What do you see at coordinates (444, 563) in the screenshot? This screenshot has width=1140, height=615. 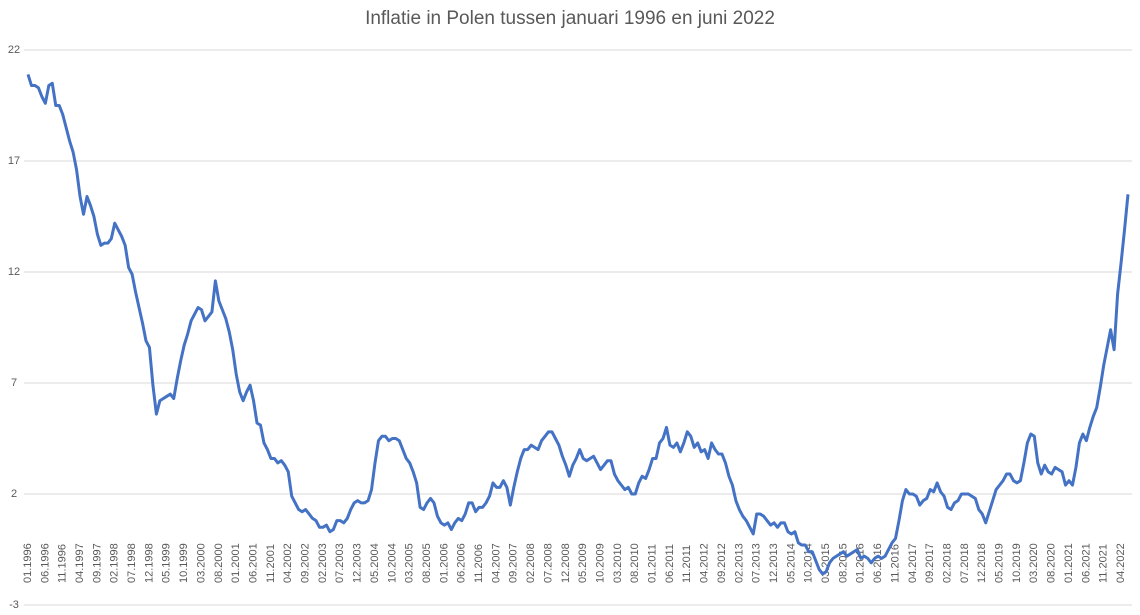 I see `x-tick-label: 01.2006` at bounding box center [444, 563].